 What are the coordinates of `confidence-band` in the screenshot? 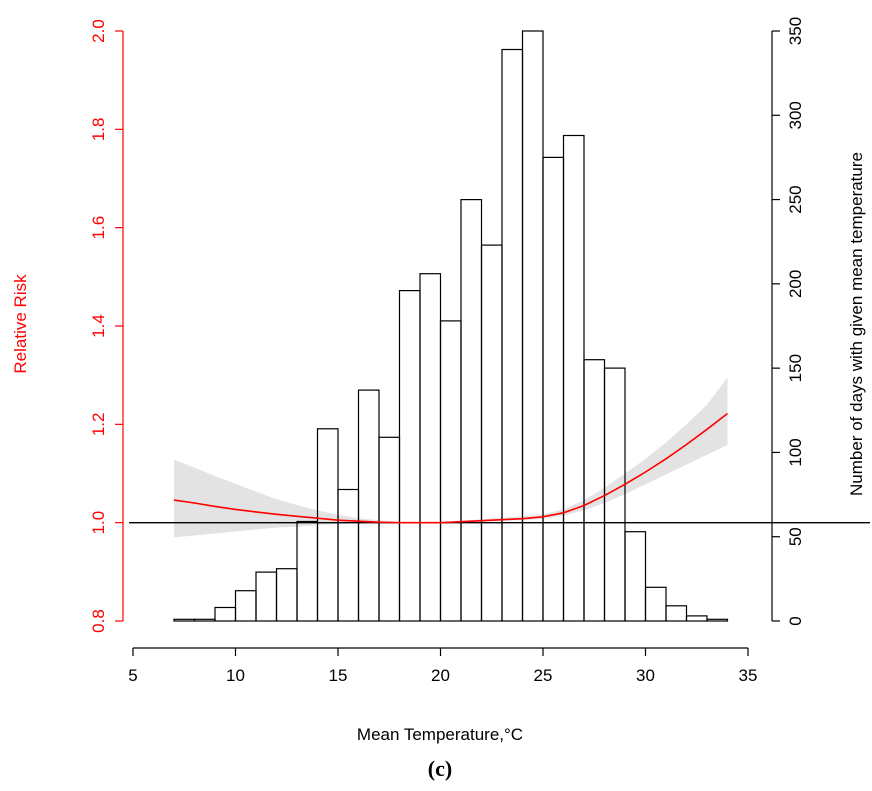 It's located at (451, 457).